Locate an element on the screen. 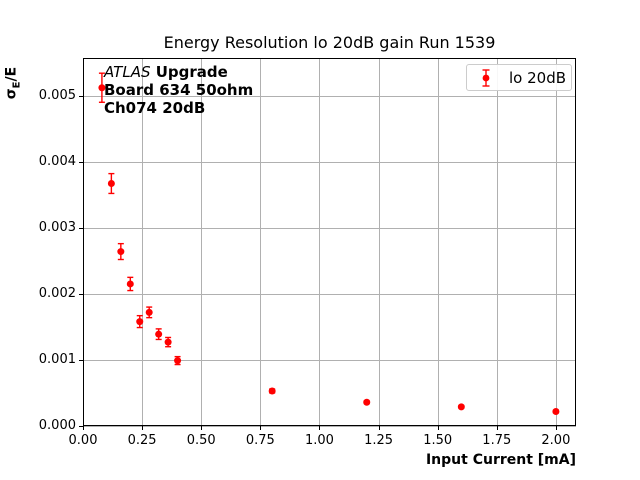  y-tick-label: 0.002 is located at coordinates (57, 293).